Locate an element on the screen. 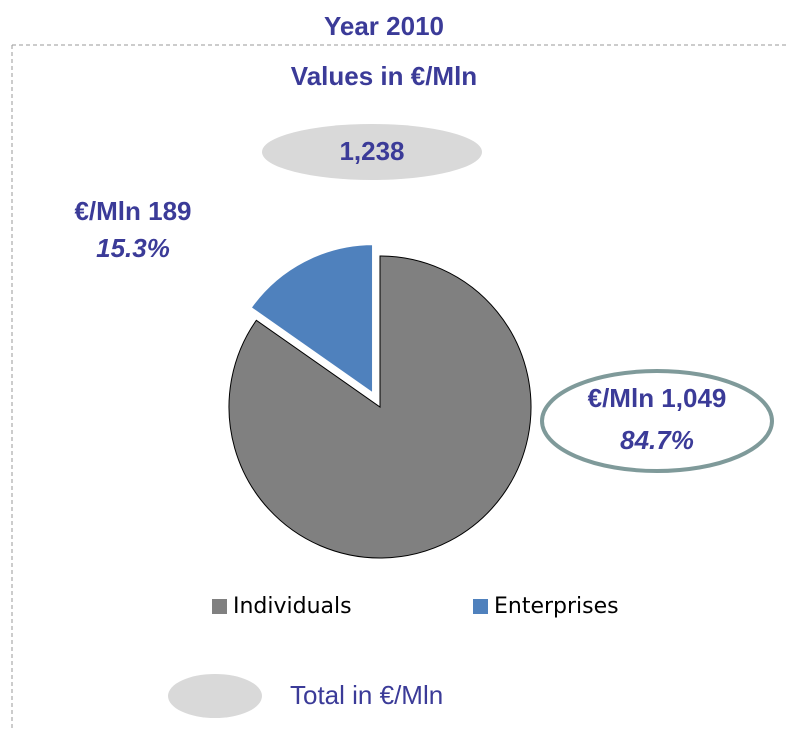 Image resolution: width=786 pixels, height=731 pixels. percentage-label: 15.3% is located at coordinates (133, 248).